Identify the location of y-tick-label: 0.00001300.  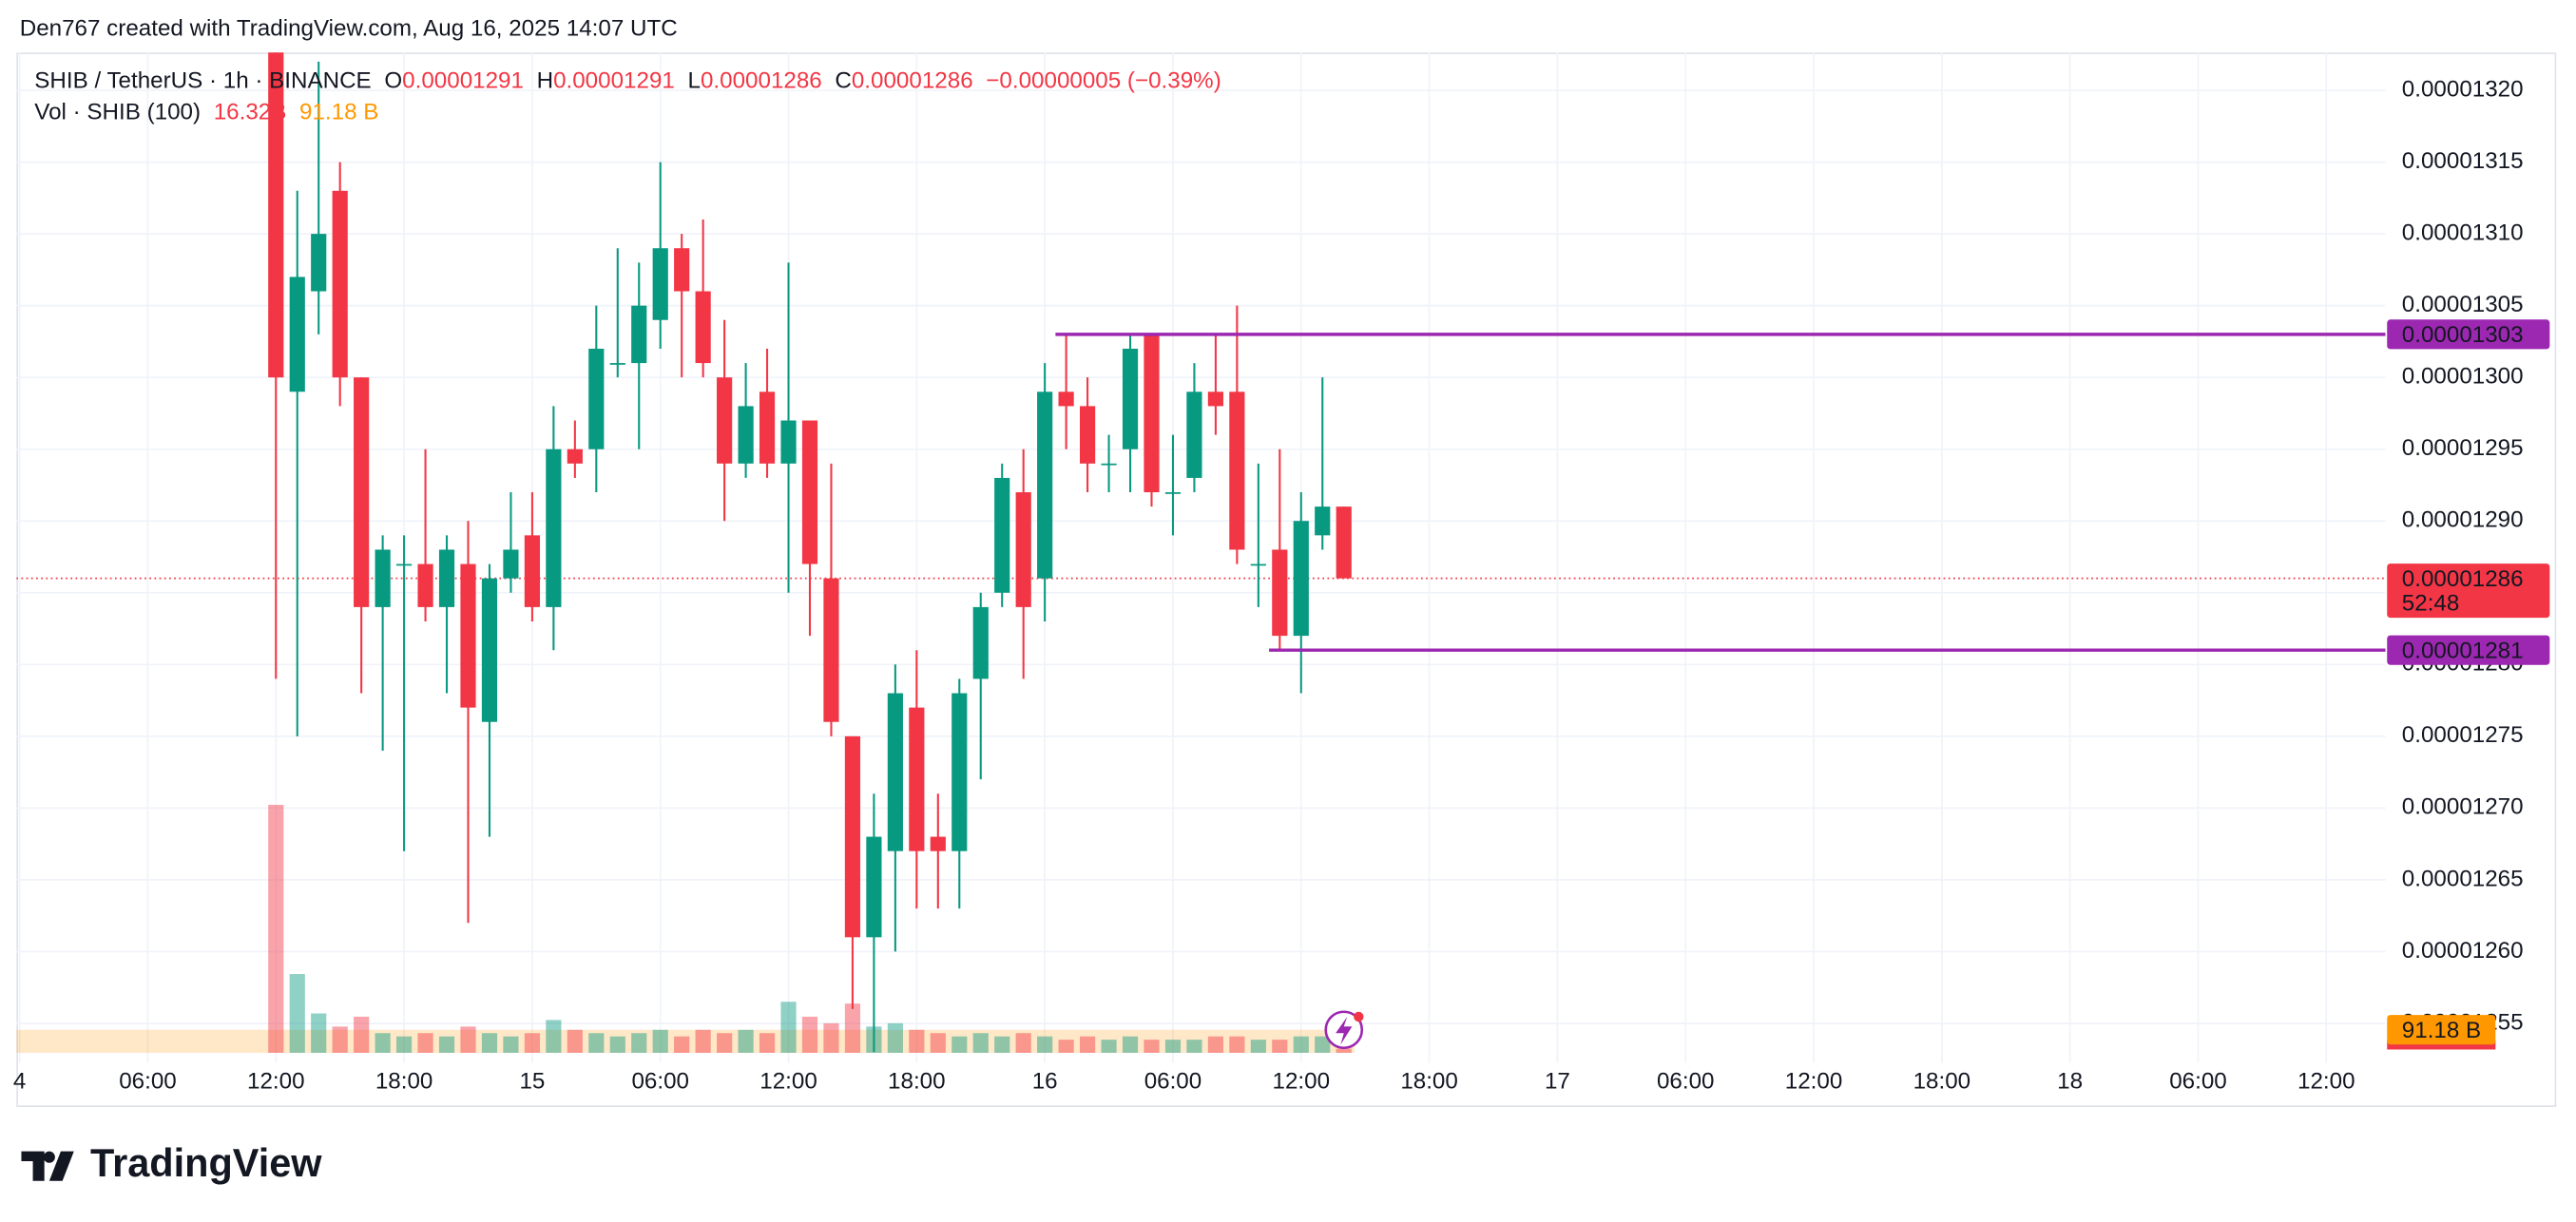
(2463, 377).